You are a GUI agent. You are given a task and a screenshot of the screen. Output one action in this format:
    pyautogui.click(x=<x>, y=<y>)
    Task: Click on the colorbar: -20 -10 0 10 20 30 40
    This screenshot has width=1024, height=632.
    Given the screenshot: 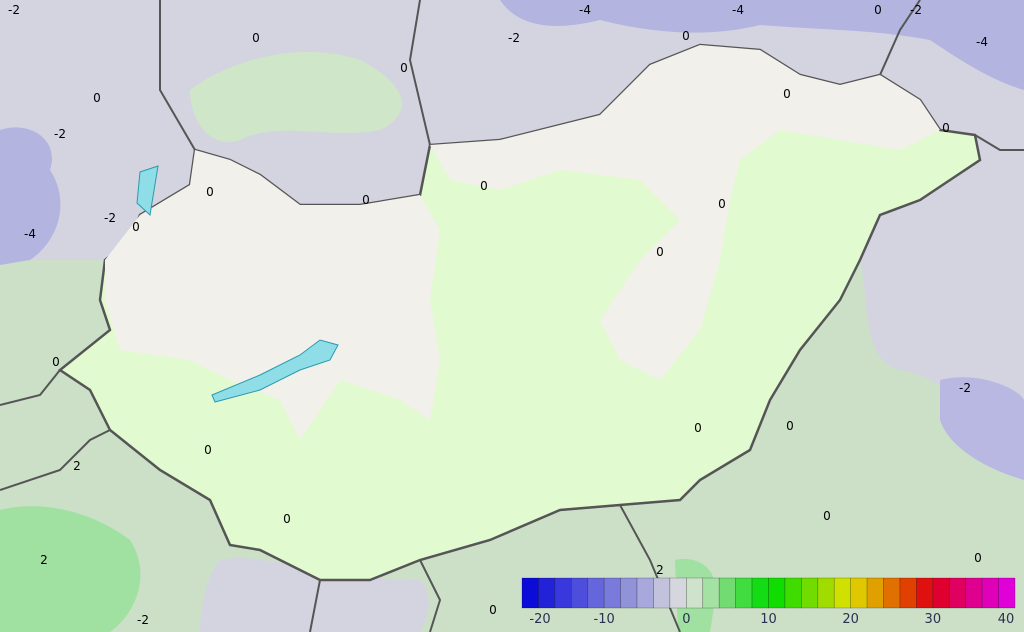 What is the action you would take?
    pyautogui.click(x=768, y=602)
    